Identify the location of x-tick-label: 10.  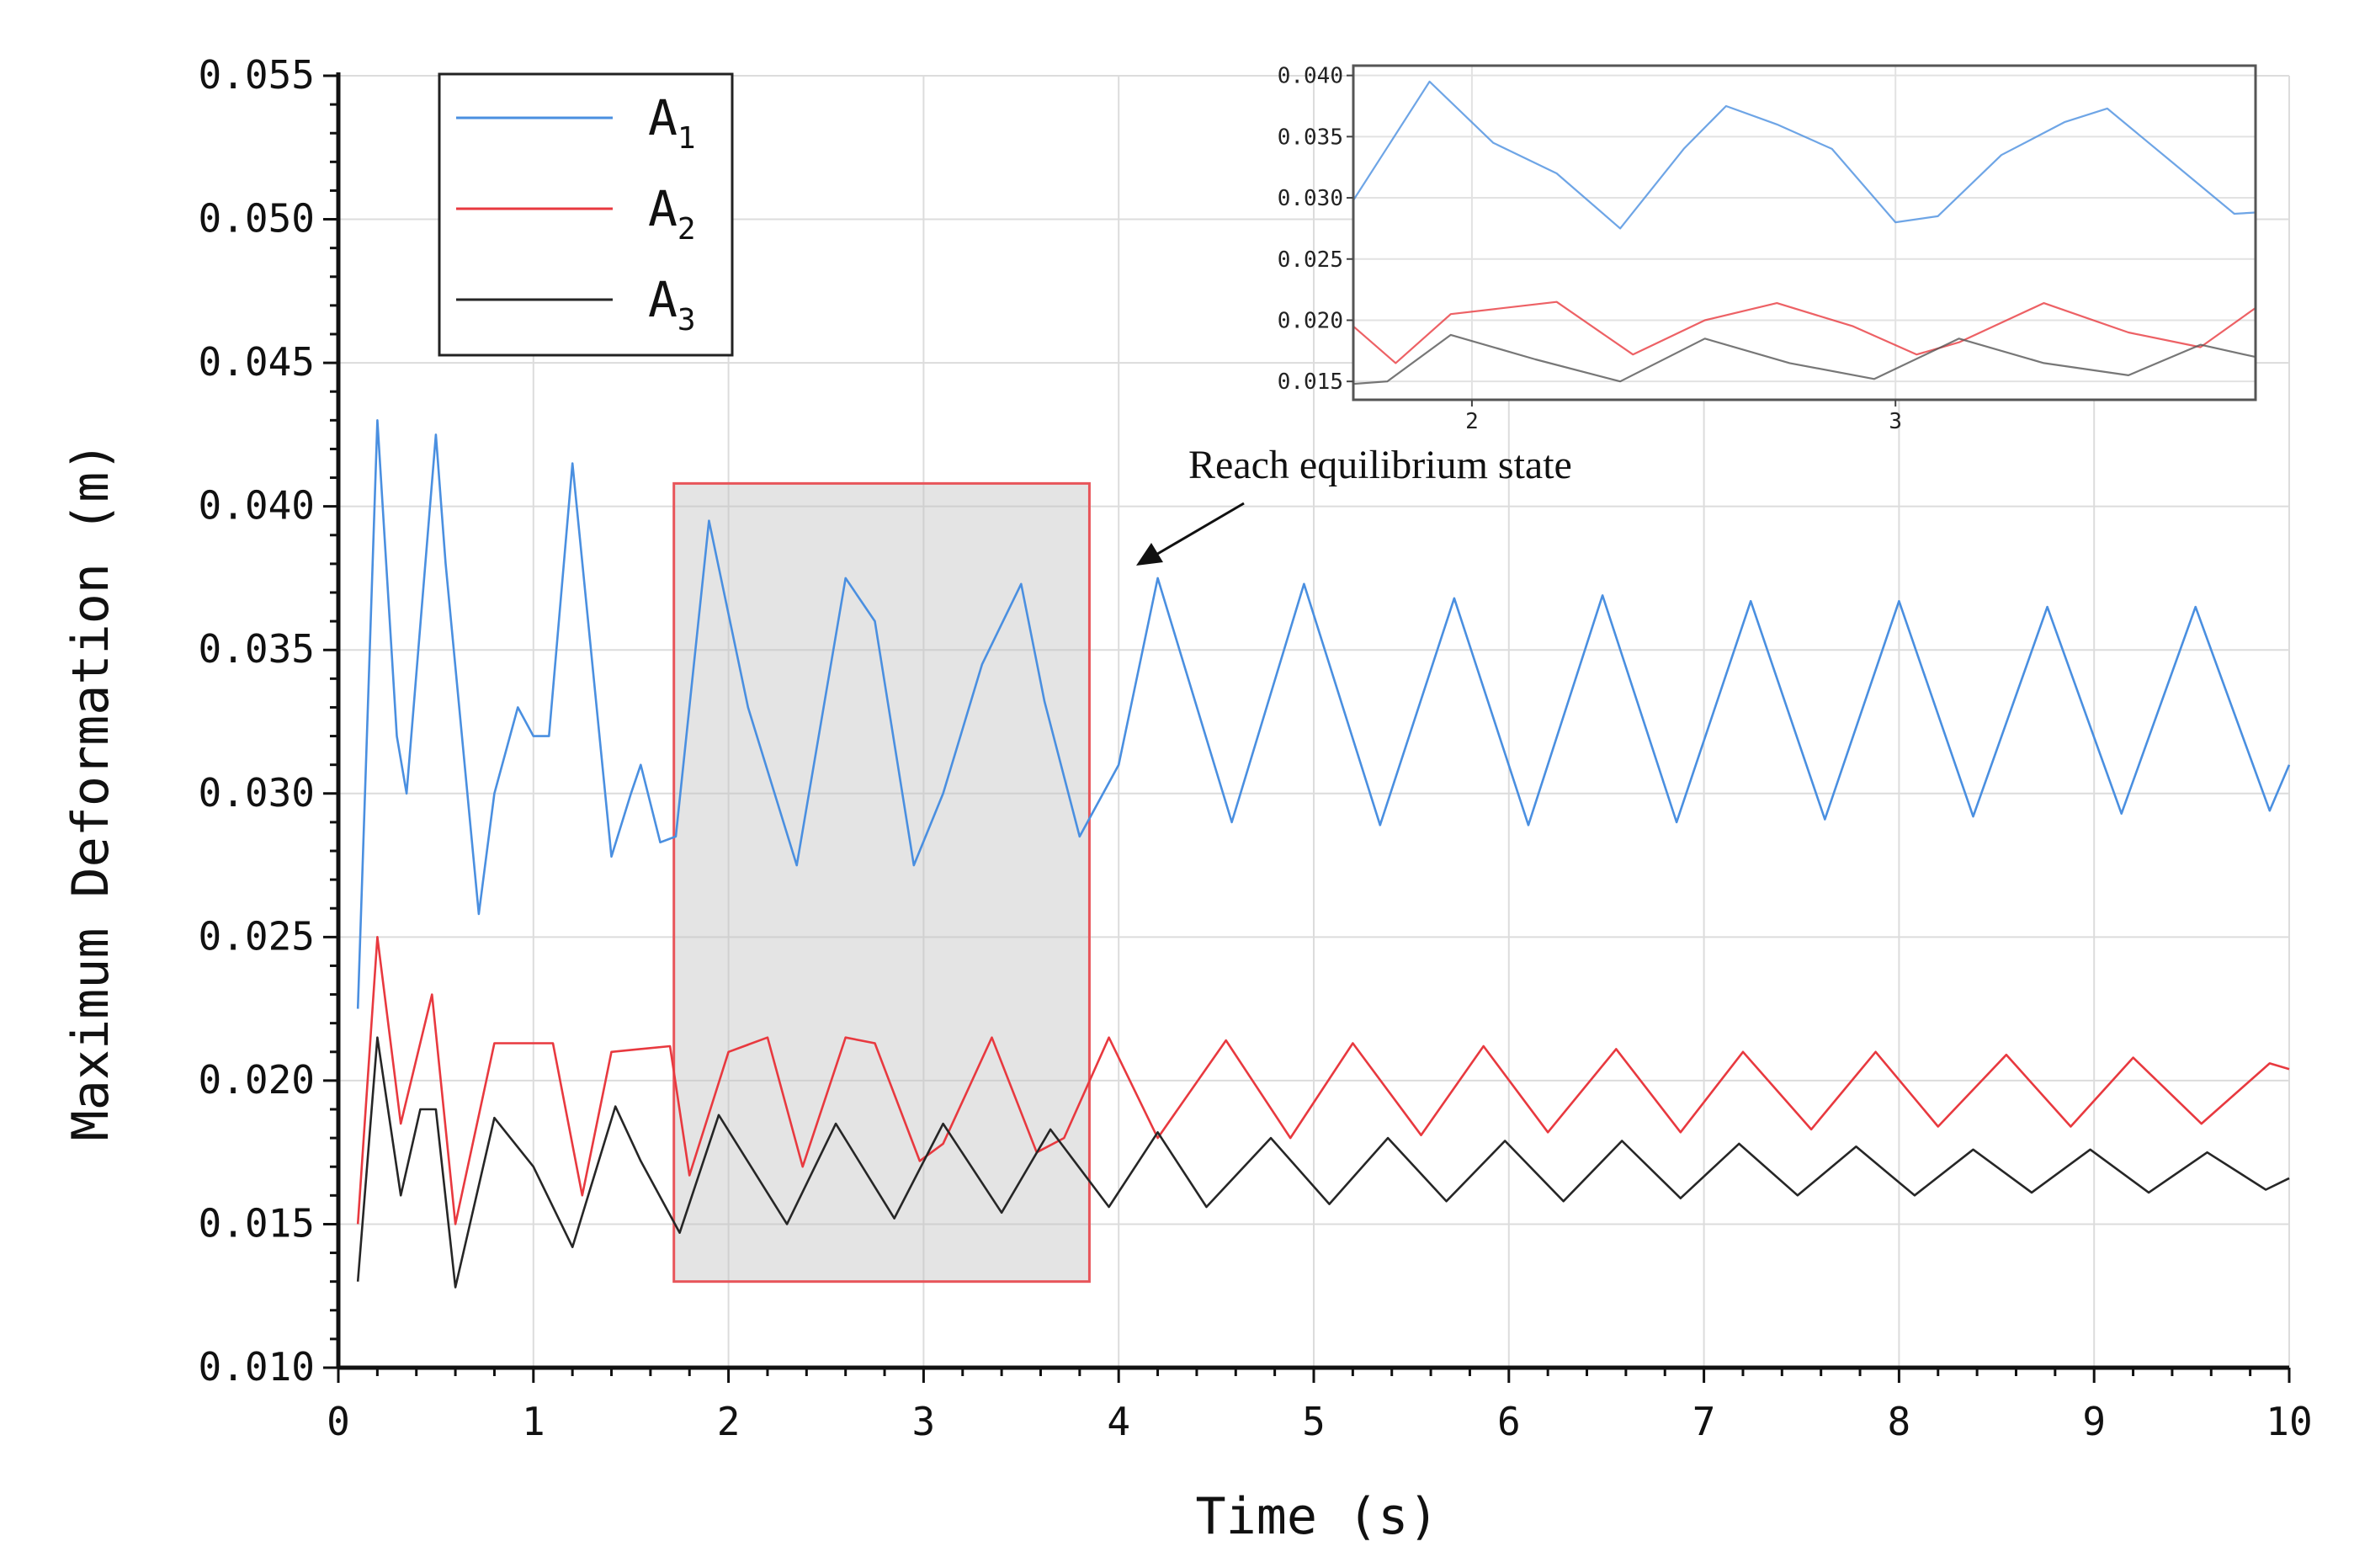
(2289, 1421).